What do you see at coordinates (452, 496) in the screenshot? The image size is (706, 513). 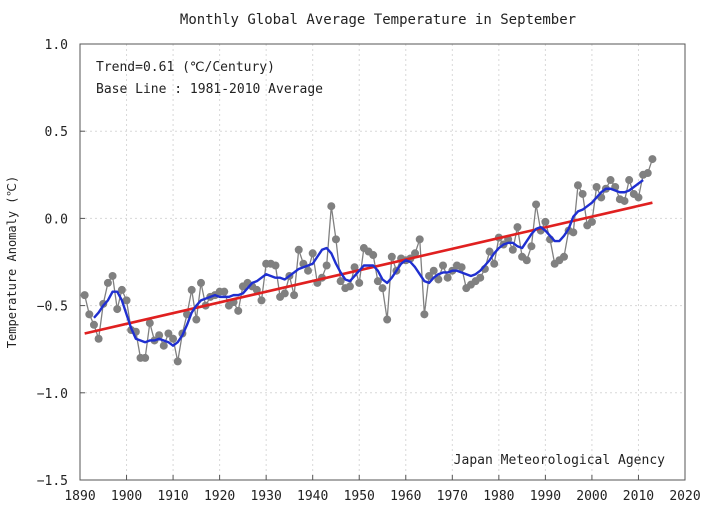 I see `x-tick-label: 1970` at bounding box center [452, 496].